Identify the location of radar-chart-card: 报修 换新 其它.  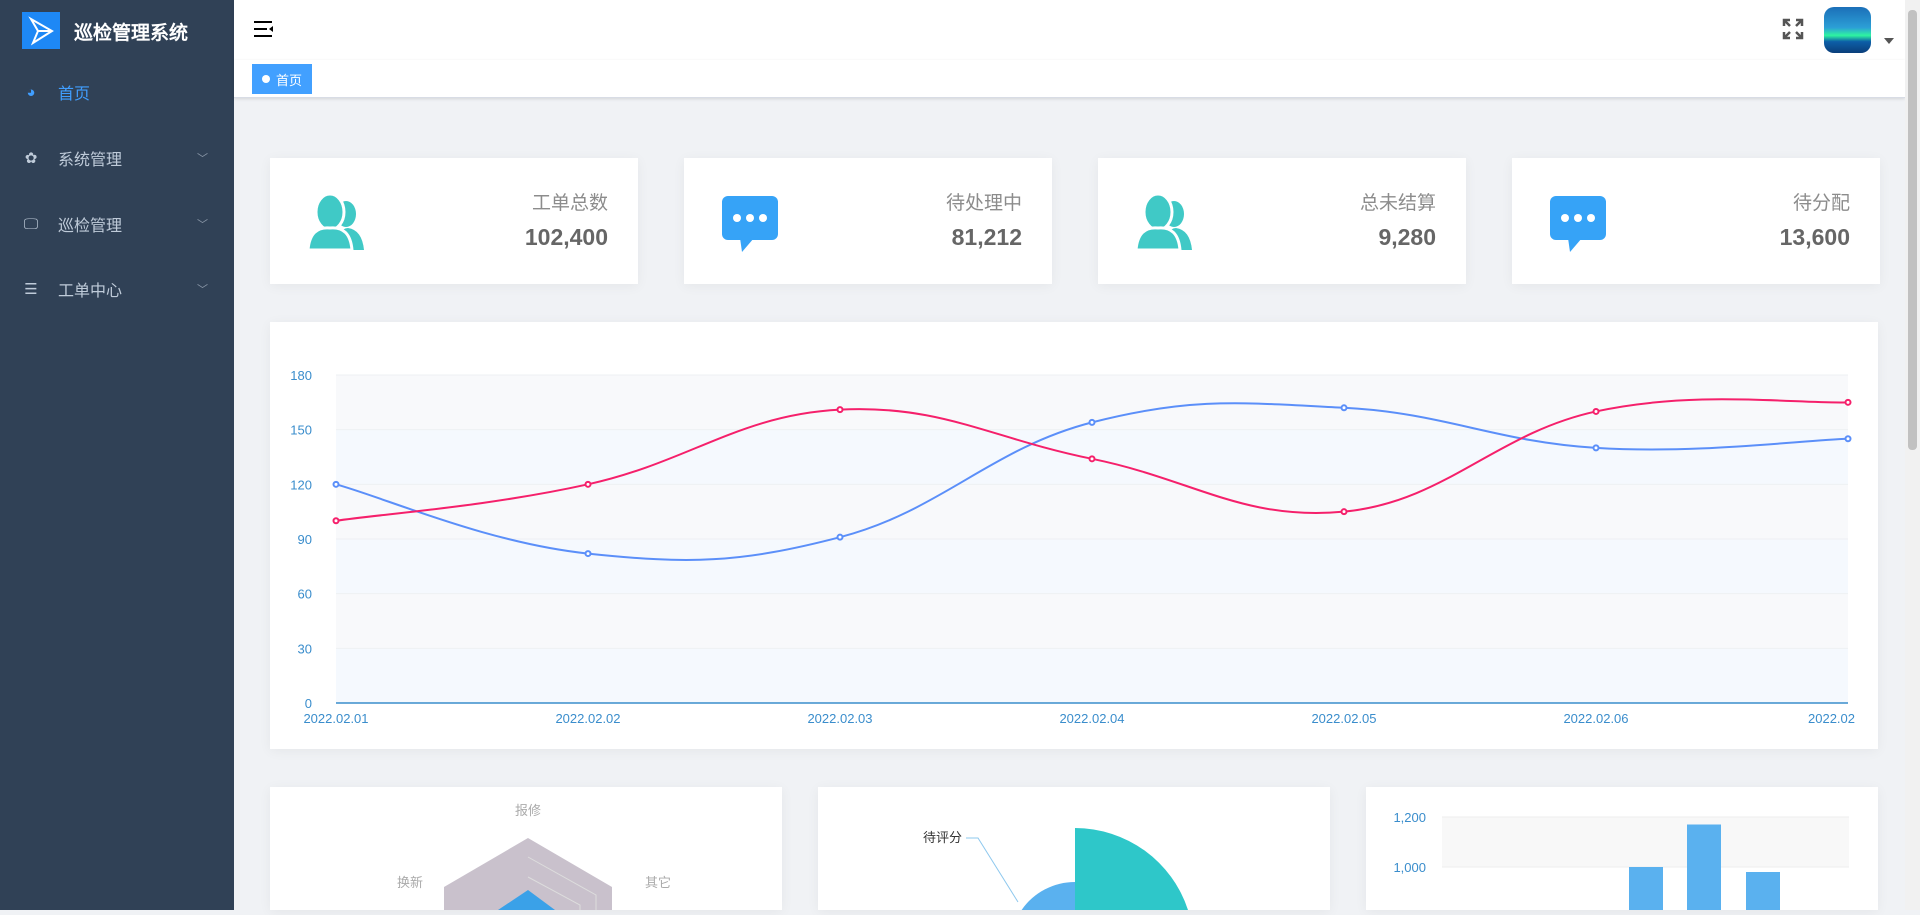
(526, 848).